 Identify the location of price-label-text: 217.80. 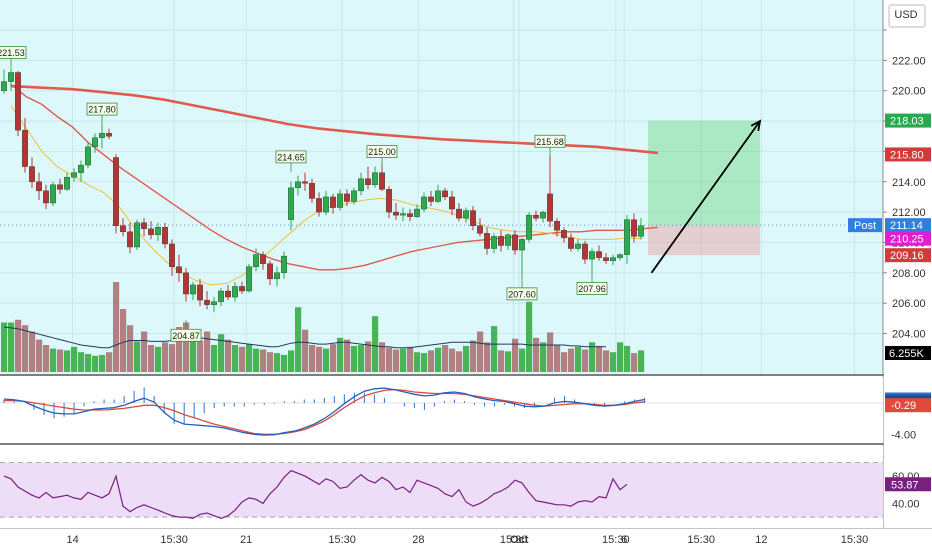
(102, 110).